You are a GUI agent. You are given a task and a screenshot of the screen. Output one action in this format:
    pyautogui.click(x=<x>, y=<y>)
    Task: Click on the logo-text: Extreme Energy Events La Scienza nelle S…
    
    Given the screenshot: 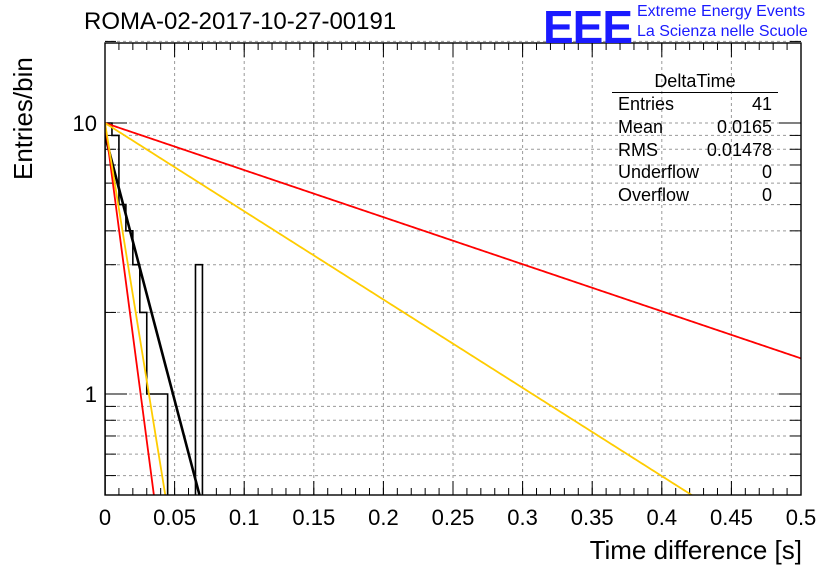 What is the action you would take?
    pyautogui.click(x=722, y=22)
    